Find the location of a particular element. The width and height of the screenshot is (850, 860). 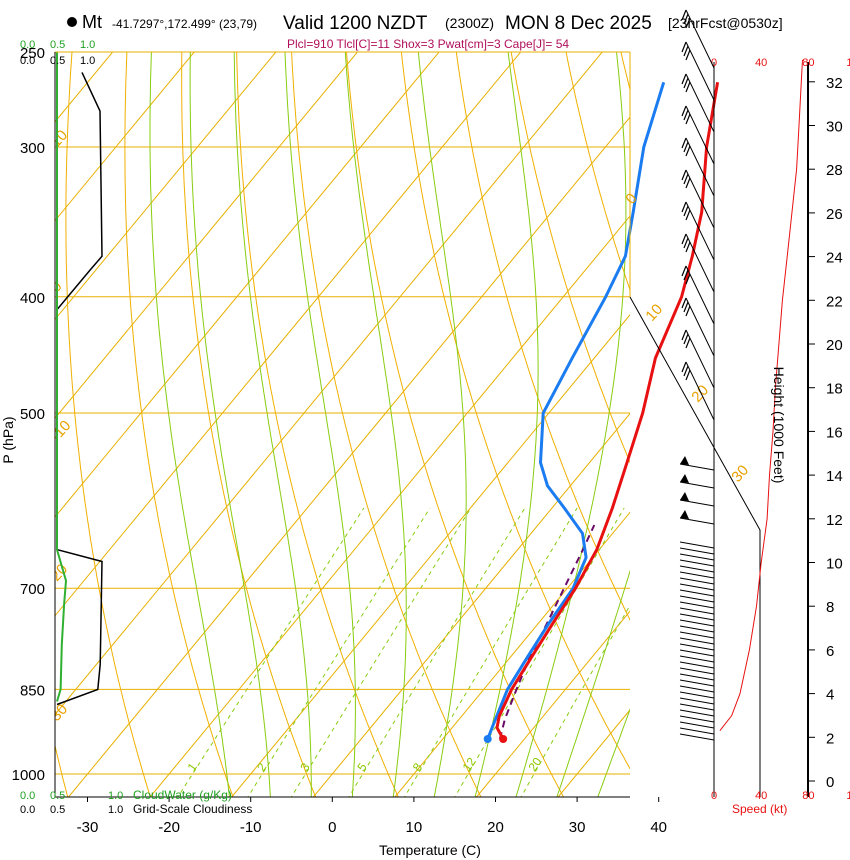

pressure-tick-label: 250 is located at coordinates (32, 53).